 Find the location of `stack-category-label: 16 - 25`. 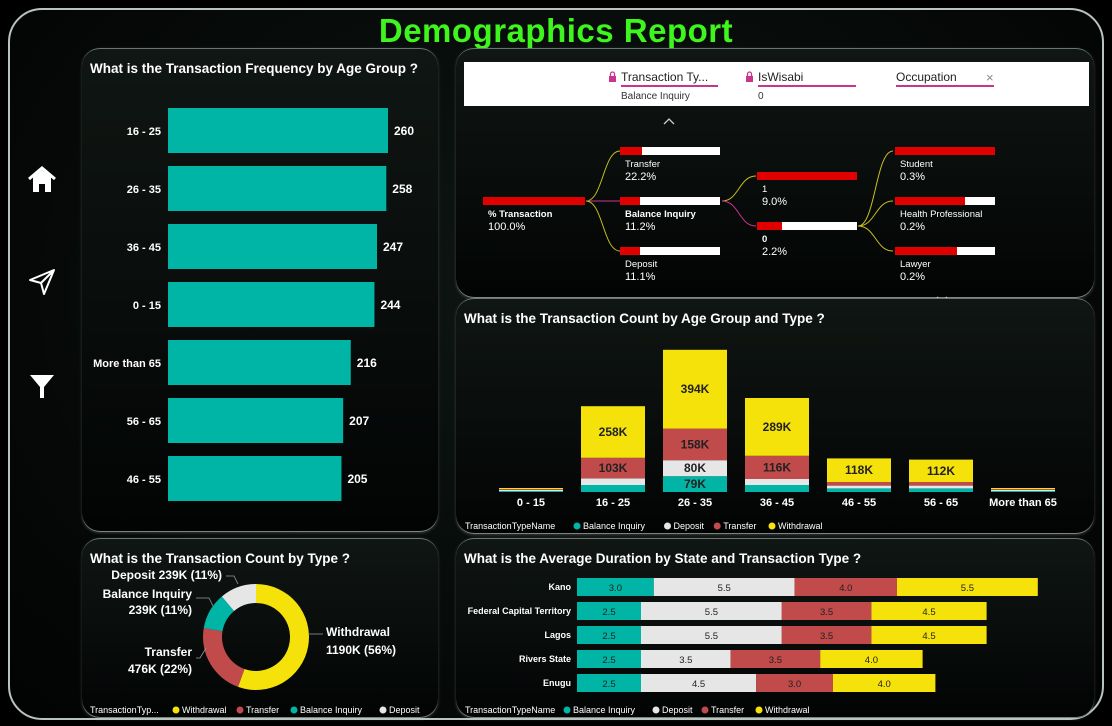

stack-category-label: 16 - 25 is located at coordinates (613, 503).